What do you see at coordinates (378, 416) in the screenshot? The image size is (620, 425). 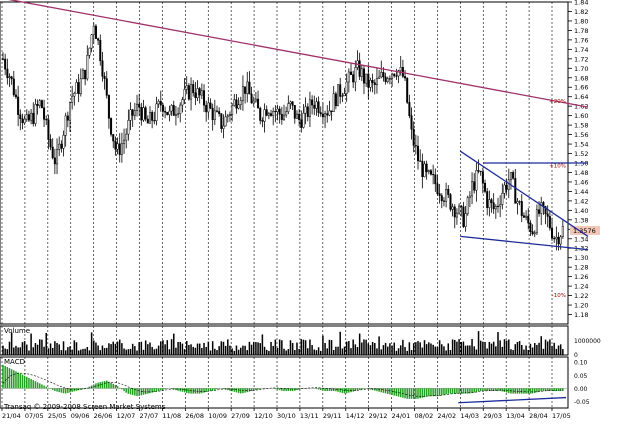 I see `x-tick-label: 29/12` at bounding box center [378, 416].